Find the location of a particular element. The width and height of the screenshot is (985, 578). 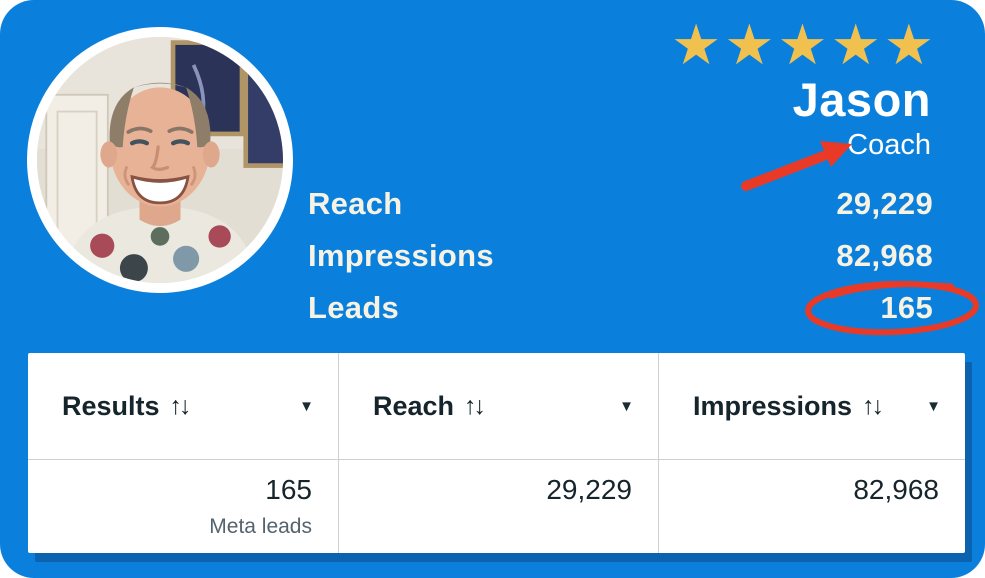

profile-name: Jason is located at coordinates (861, 99).